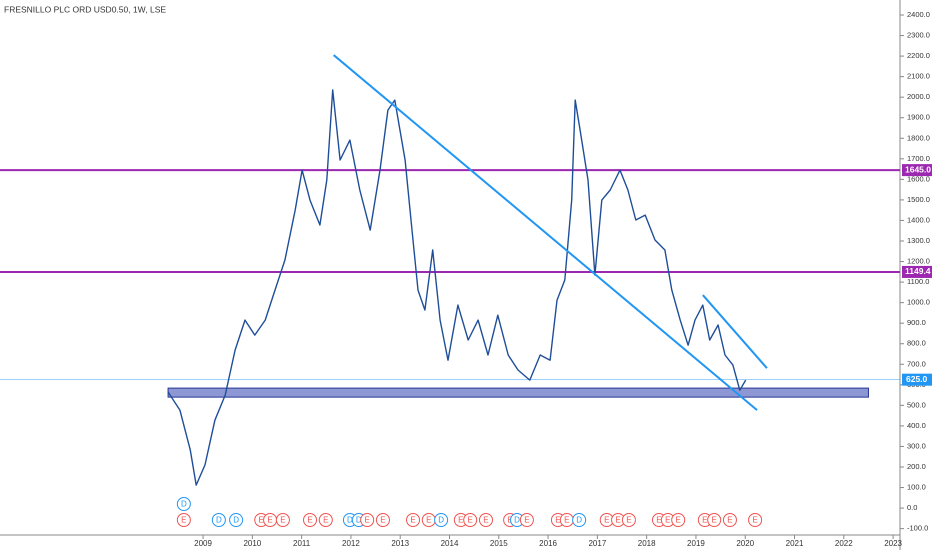 The image size is (932, 550). Describe the element at coordinates (735, 331) in the screenshot. I see `trend-line` at that location.